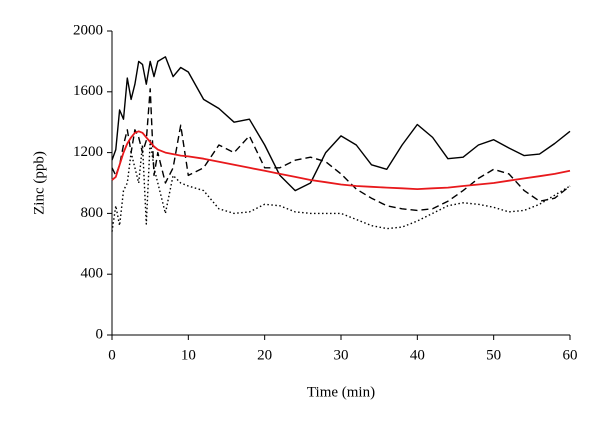  What do you see at coordinates (570, 355) in the screenshot?
I see `x-tick-label: 60` at bounding box center [570, 355].